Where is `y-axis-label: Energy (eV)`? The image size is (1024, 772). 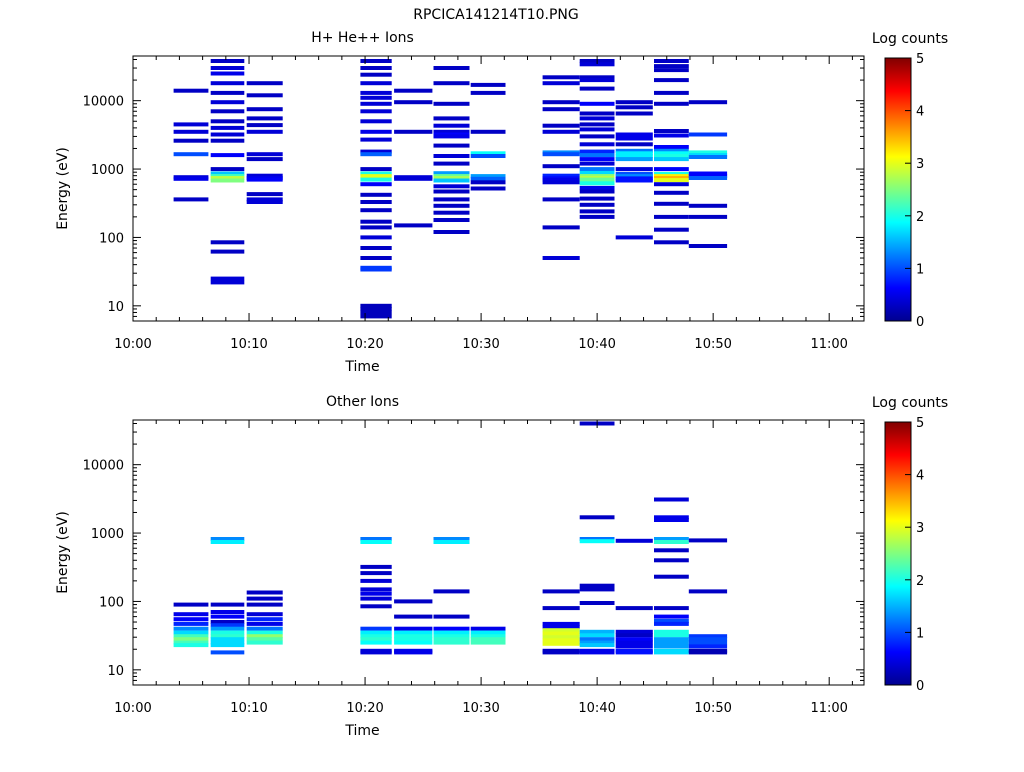
y-axis-label: Energy (eV) is located at coordinates (63, 188).